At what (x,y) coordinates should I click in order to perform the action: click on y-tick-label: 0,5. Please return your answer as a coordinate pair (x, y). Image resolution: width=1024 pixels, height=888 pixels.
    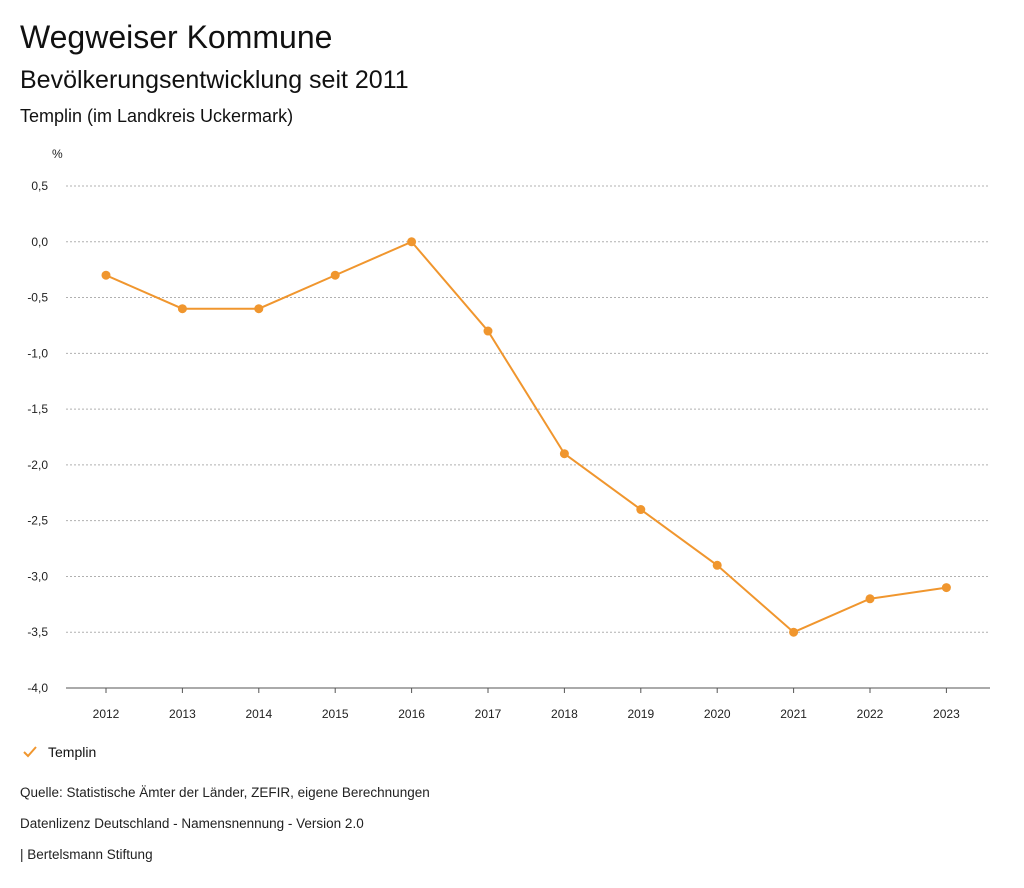
    Looking at the image, I should click on (39, 186).